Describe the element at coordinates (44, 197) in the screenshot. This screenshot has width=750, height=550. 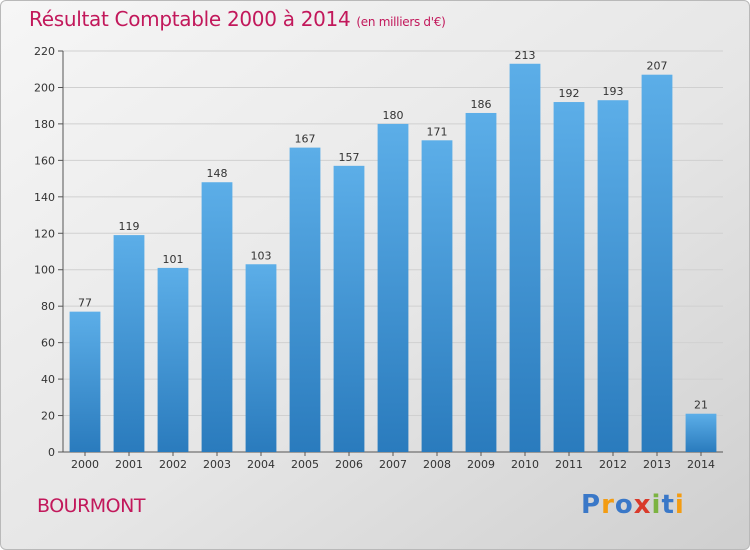
I see `y-tick-label: 140` at that location.